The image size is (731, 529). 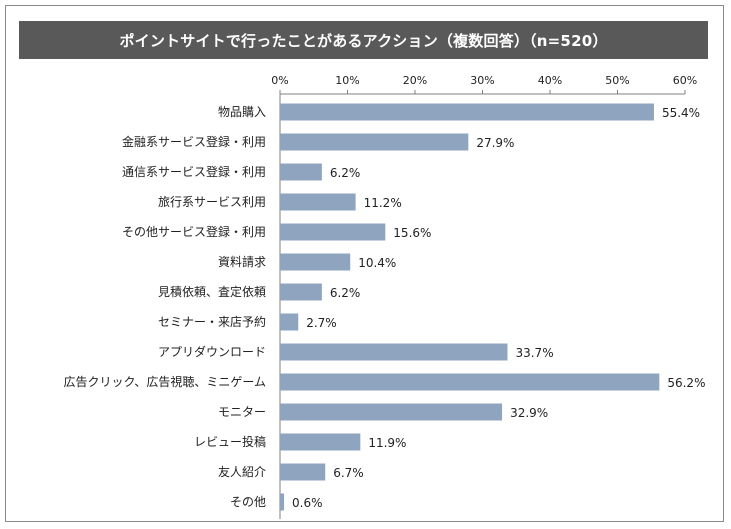 I want to click on category-label: アプリダウンロード, so click(x=212, y=351).